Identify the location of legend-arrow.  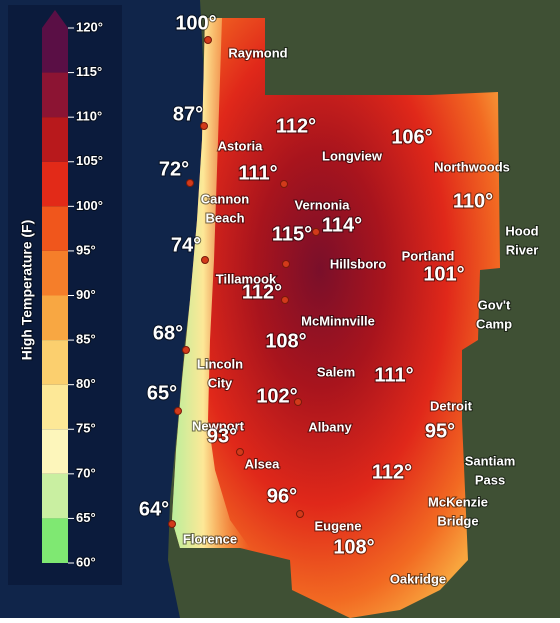
(55, 19).